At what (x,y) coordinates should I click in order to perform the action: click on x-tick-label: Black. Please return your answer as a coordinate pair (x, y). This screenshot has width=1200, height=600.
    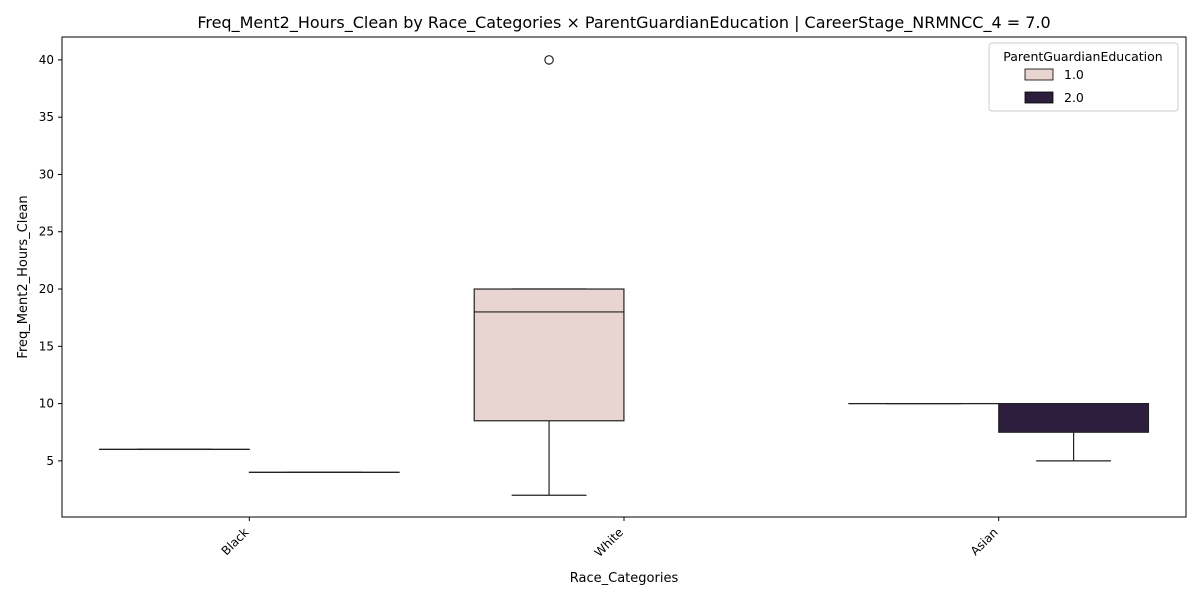
    Looking at the image, I should click on (235, 541).